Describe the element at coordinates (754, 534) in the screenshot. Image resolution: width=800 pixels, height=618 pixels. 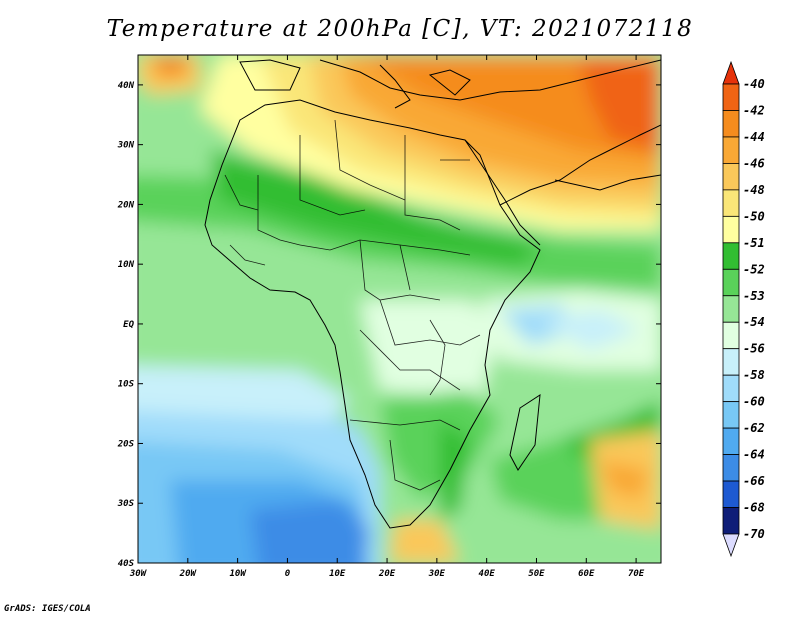
I see `colorbar-label: -70` at that location.